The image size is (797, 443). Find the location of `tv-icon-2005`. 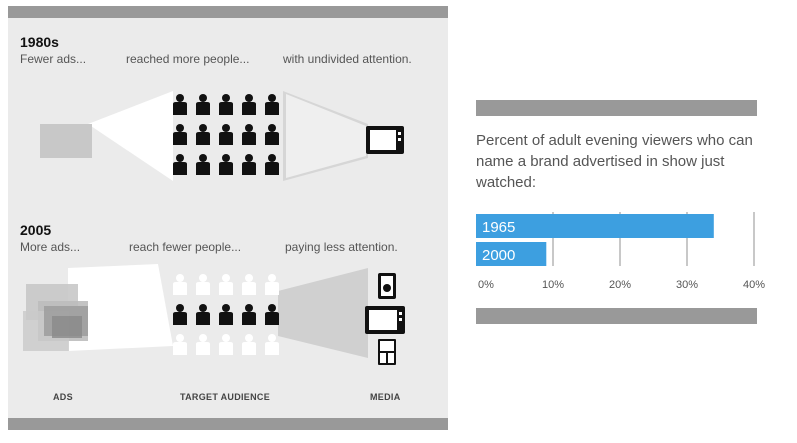

tv-icon-2005 is located at coordinates (385, 320).